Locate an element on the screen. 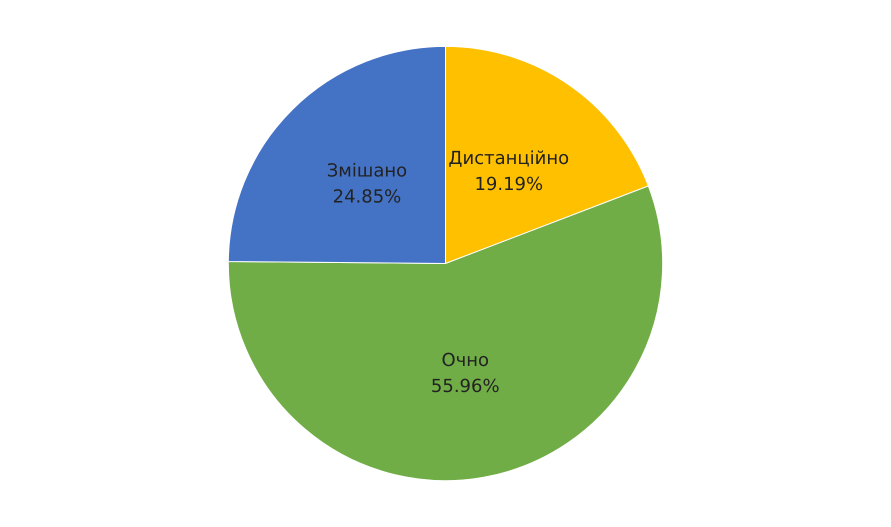 The height and width of the screenshot is (527, 891). data-label: 24.85% is located at coordinates (367, 197).